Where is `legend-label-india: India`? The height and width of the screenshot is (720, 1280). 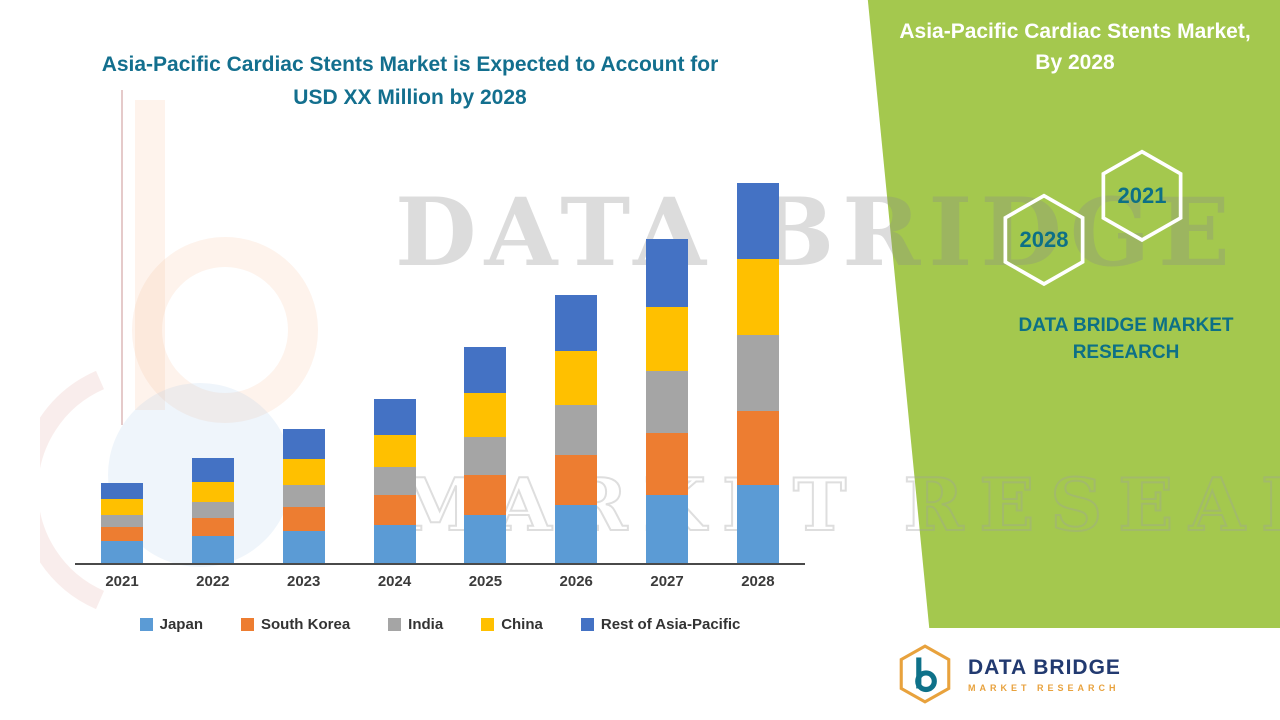 legend-label-india: India is located at coordinates (426, 624).